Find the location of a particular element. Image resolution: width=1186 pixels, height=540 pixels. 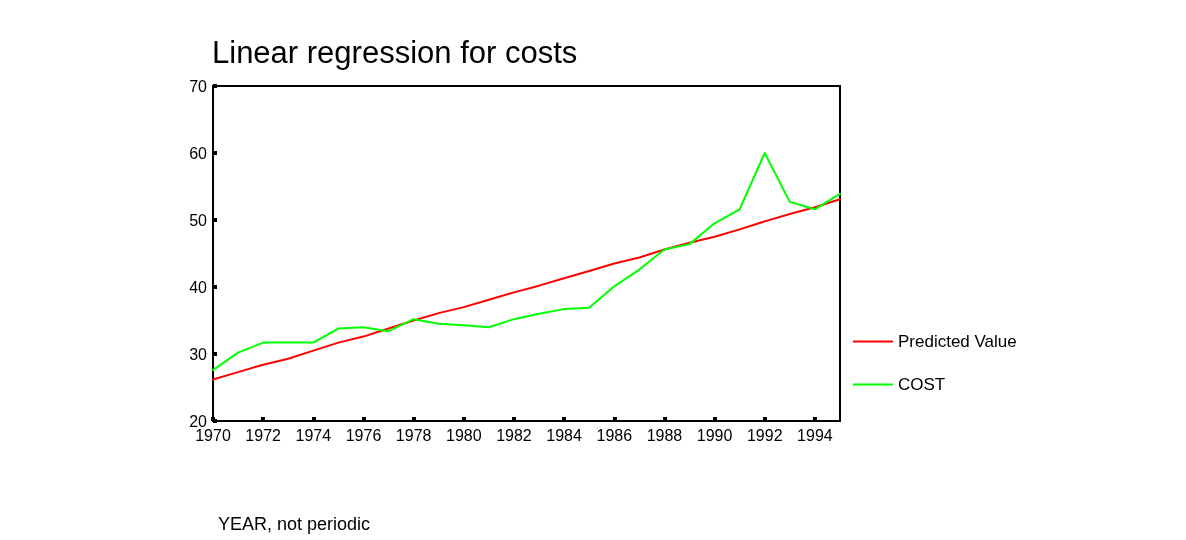

x-tick-label: 1972 is located at coordinates (263, 435).